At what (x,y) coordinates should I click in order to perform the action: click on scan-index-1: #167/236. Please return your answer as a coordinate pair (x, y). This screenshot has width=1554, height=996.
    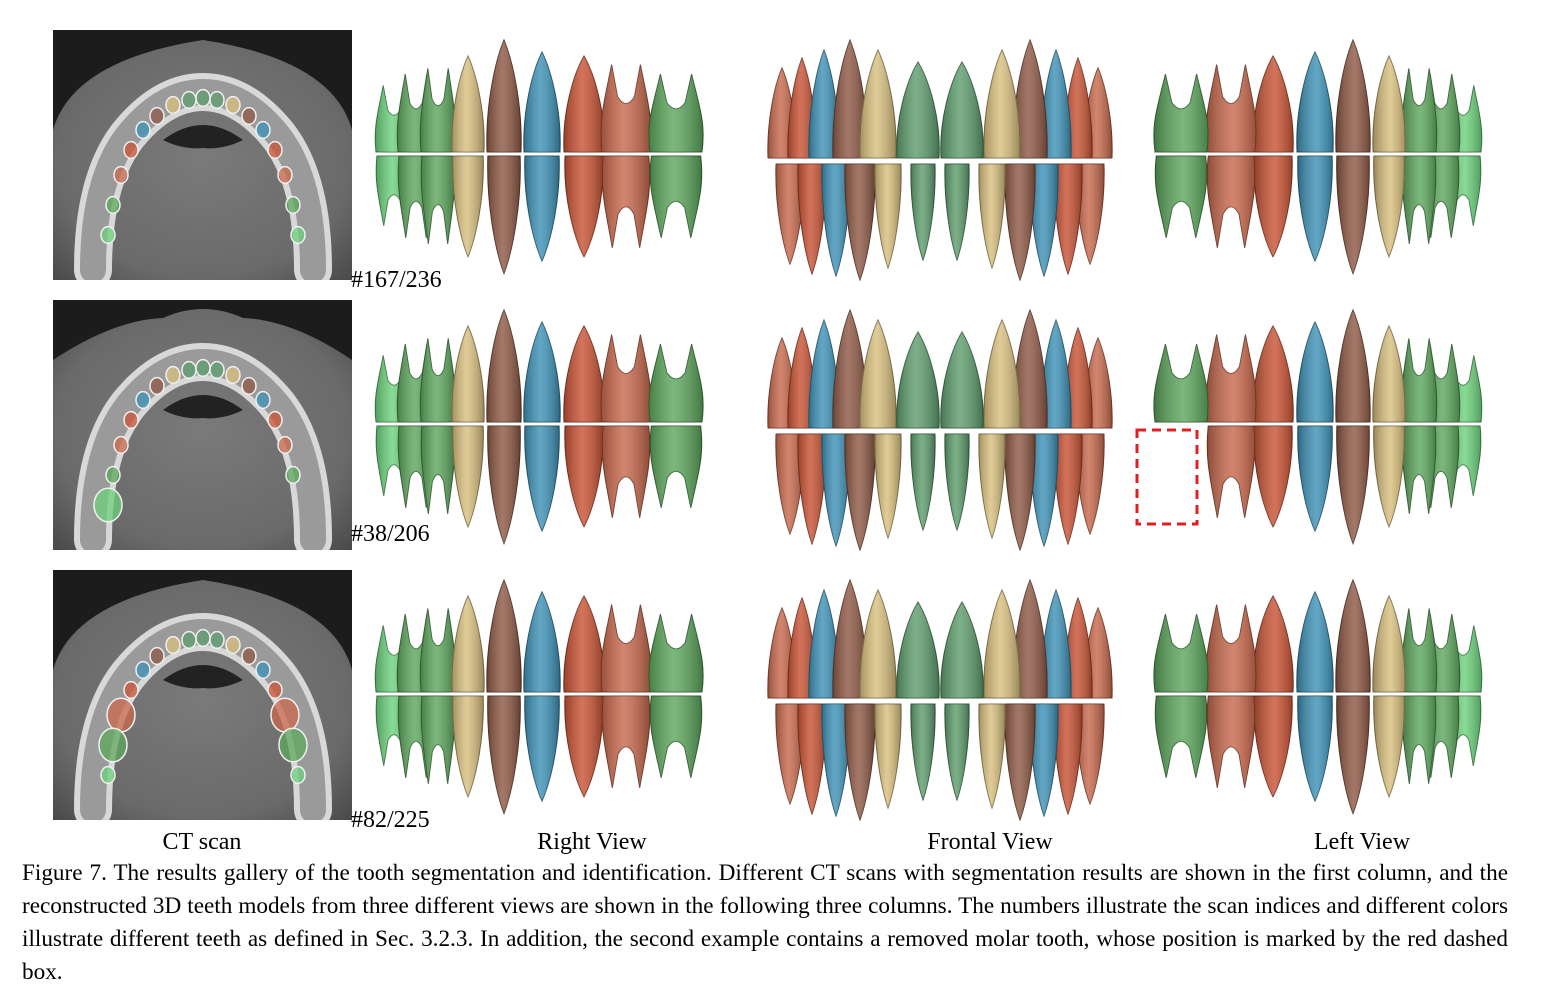
    Looking at the image, I should click on (396, 280).